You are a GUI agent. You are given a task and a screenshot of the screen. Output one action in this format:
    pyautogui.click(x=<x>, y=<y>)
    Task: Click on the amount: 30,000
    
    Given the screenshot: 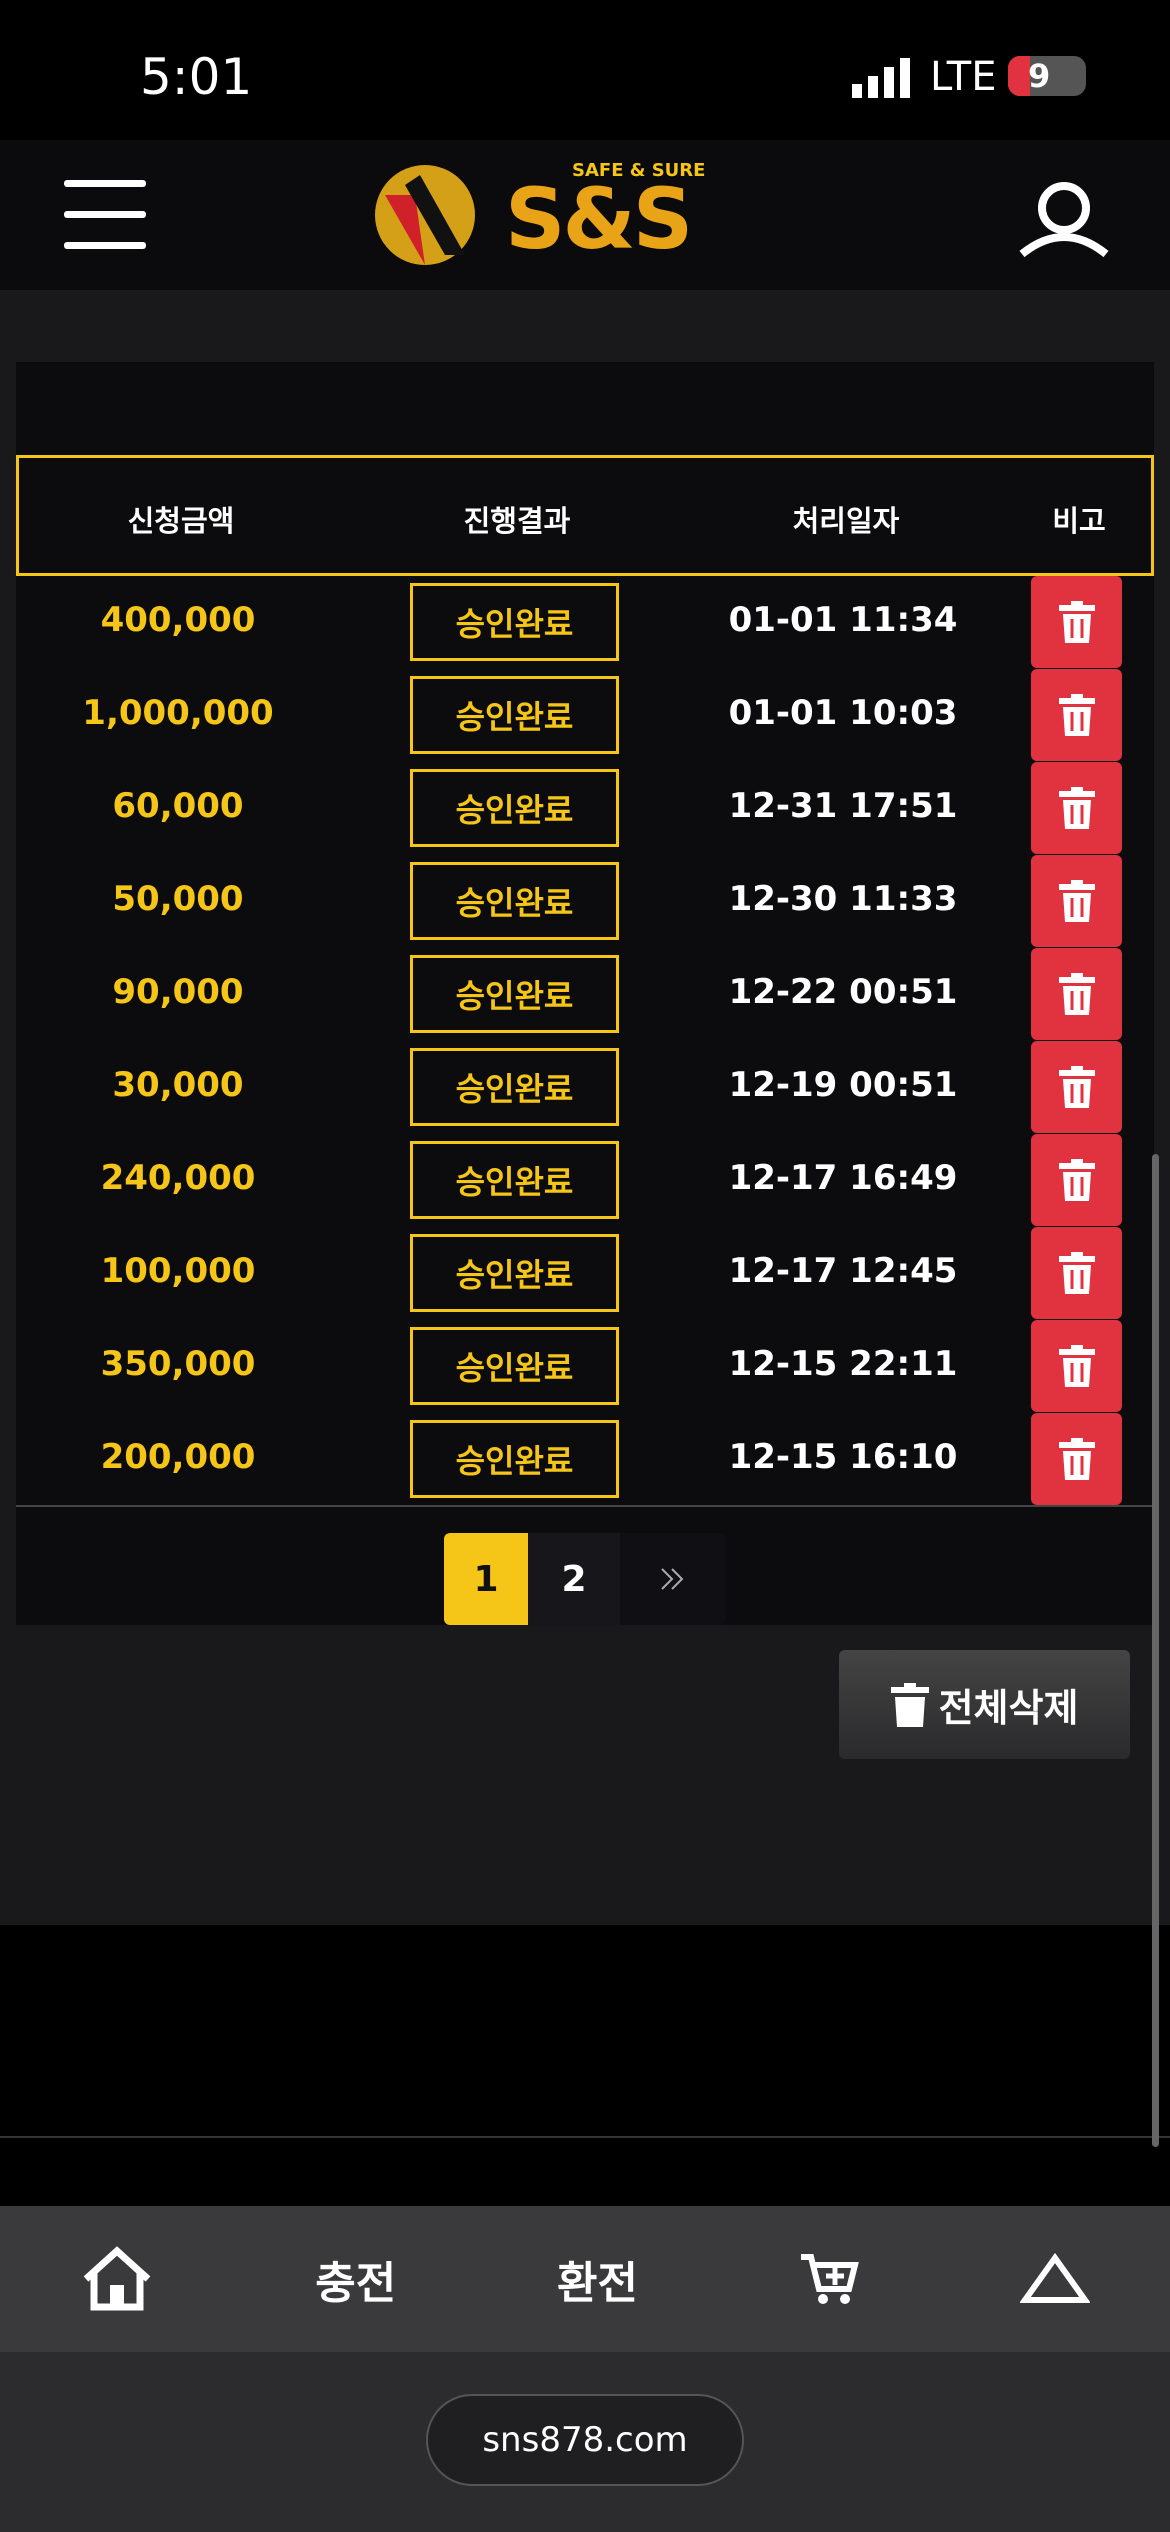 What is the action you would take?
    pyautogui.click(x=178, y=1085)
    